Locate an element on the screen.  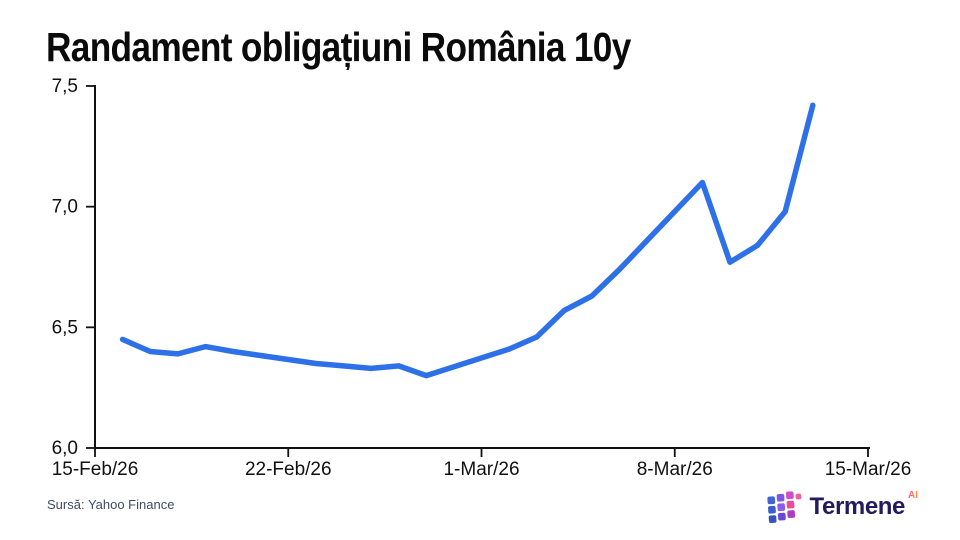
x-tick-label: 22-Feb/26 is located at coordinates (288, 469).